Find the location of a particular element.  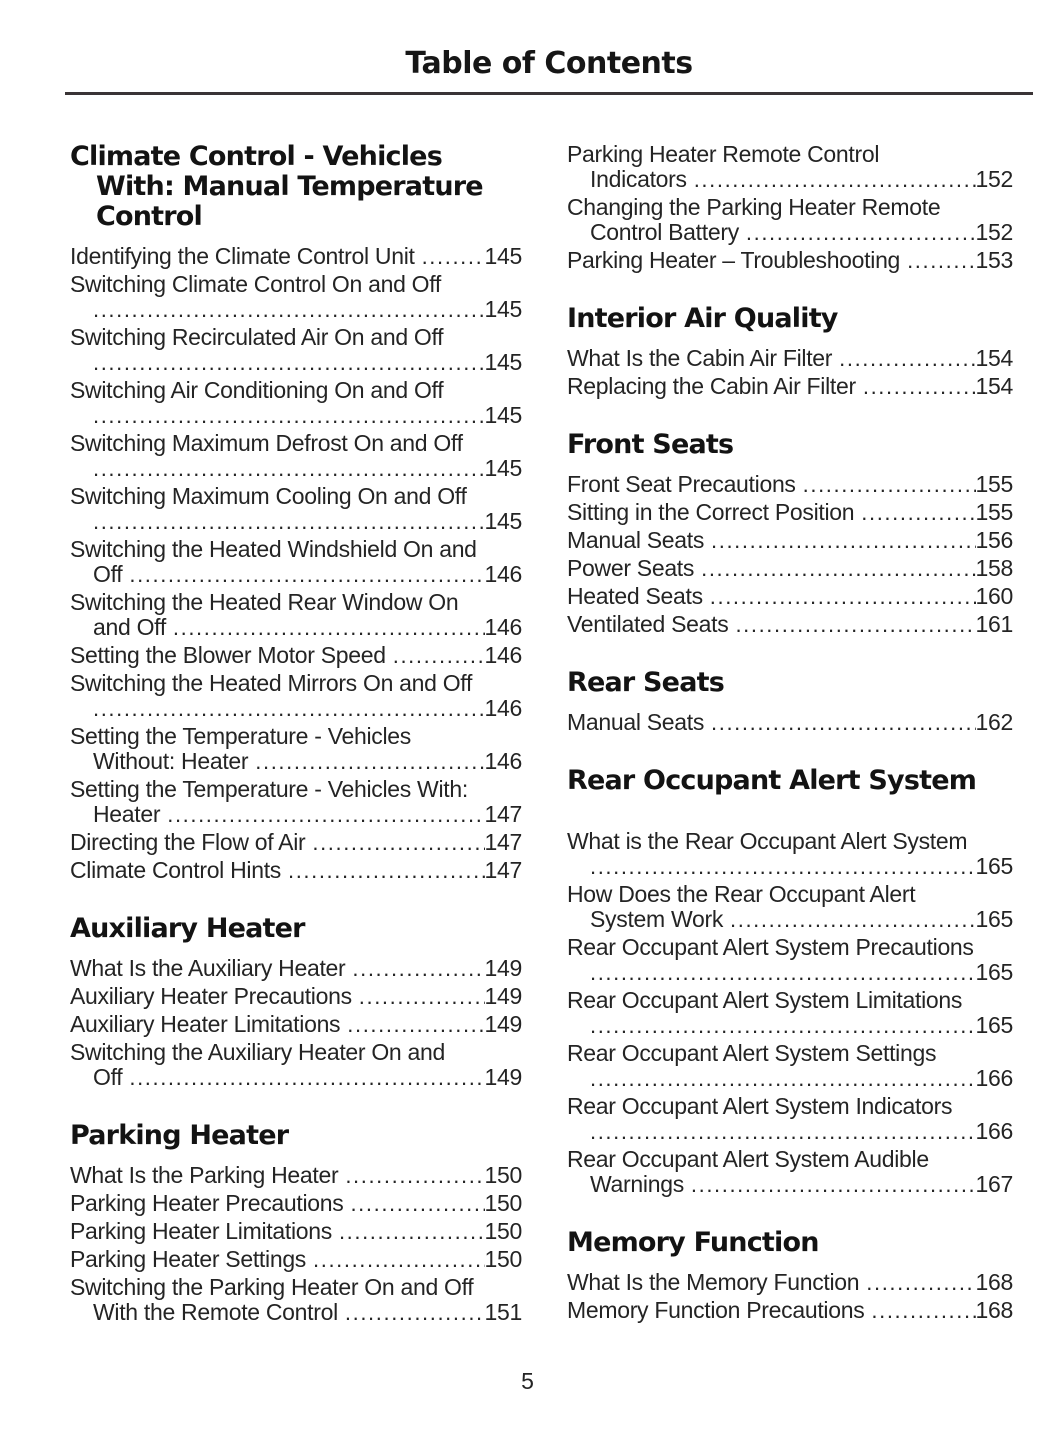

entry-leader-line: Replacing the Cabin Air Filter 154 is located at coordinates (790, 386).